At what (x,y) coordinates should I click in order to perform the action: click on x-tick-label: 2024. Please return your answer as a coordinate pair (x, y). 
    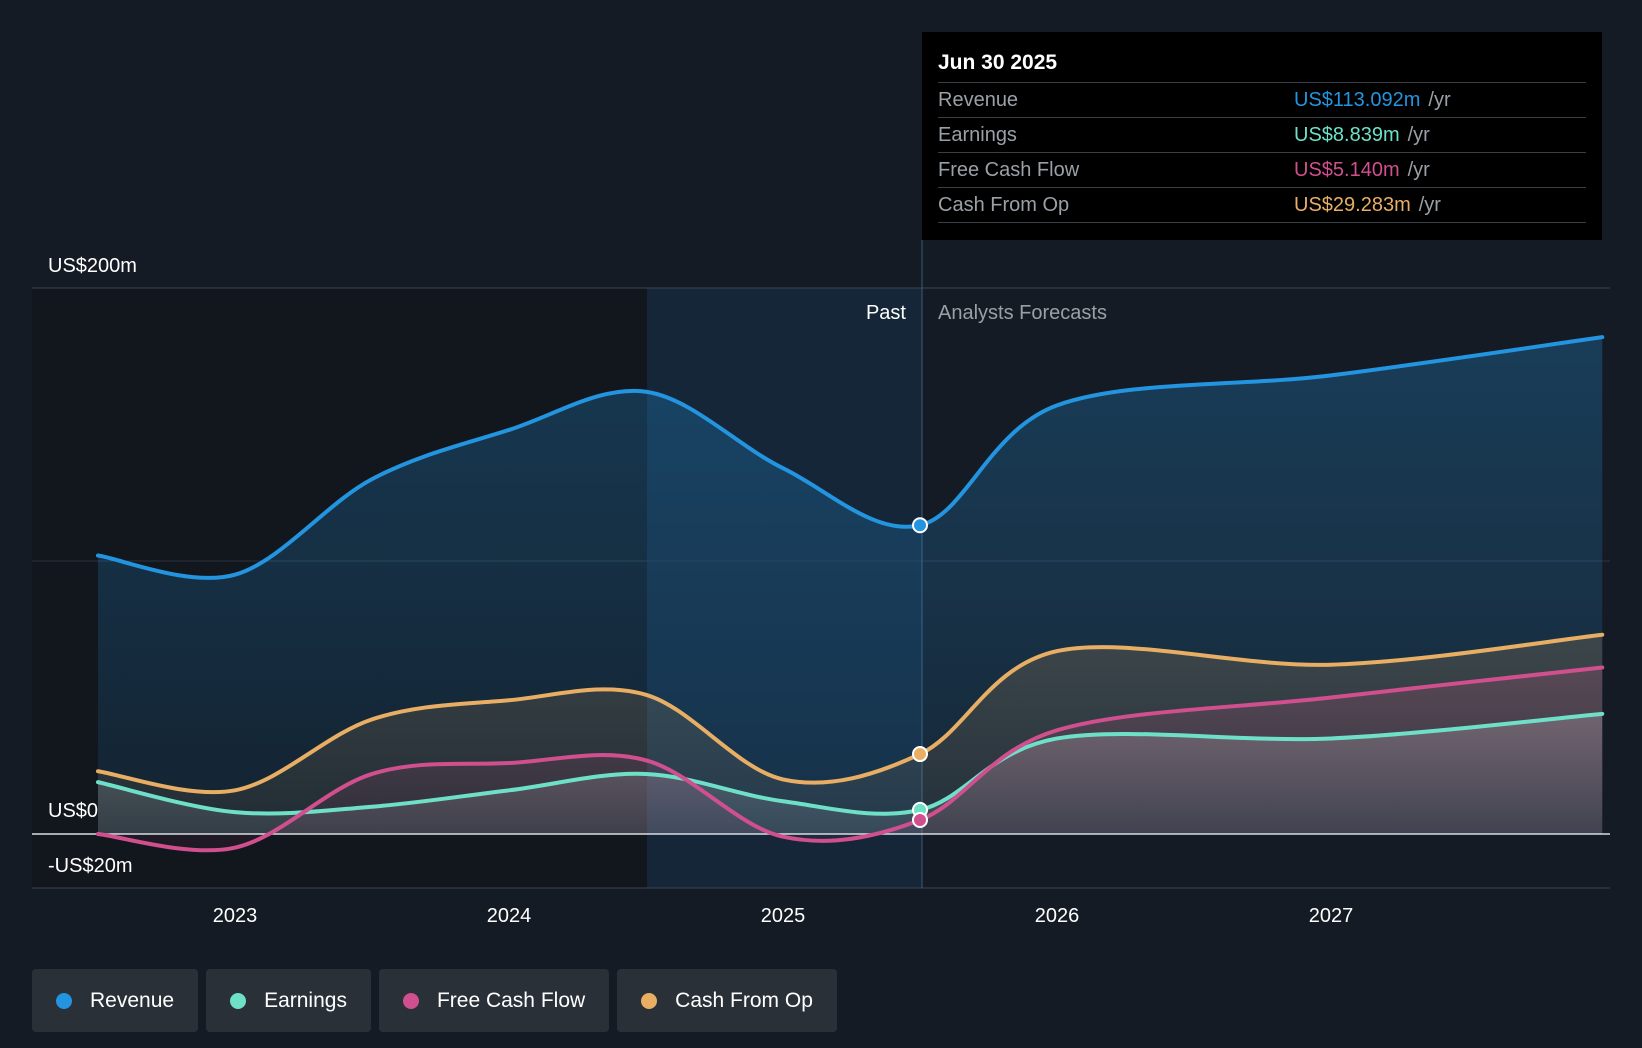
    Looking at the image, I should click on (509, 916).